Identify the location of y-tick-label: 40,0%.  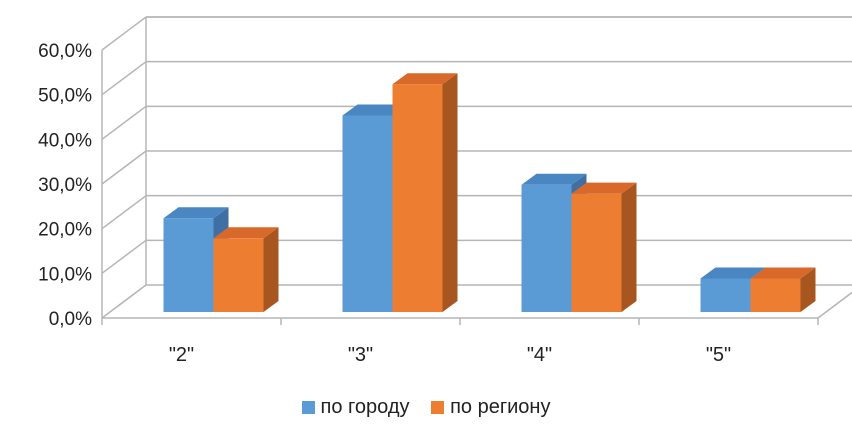
(65, 140).